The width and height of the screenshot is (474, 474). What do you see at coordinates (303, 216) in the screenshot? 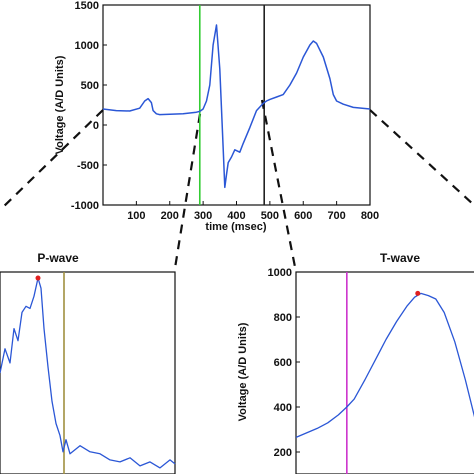
I see `main-x-tick-label: 600` at bounding box center [303, 216].